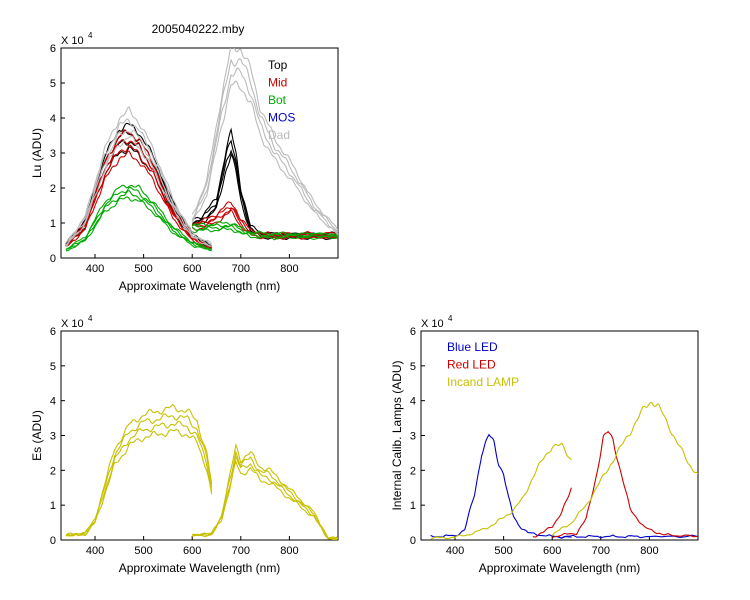 This screenshot has width=750, height=600. What do you see at coordinates (277, 83) in the screenshot?
I see `legend-entry-mid: Mid` at bounding box center [277, 83].